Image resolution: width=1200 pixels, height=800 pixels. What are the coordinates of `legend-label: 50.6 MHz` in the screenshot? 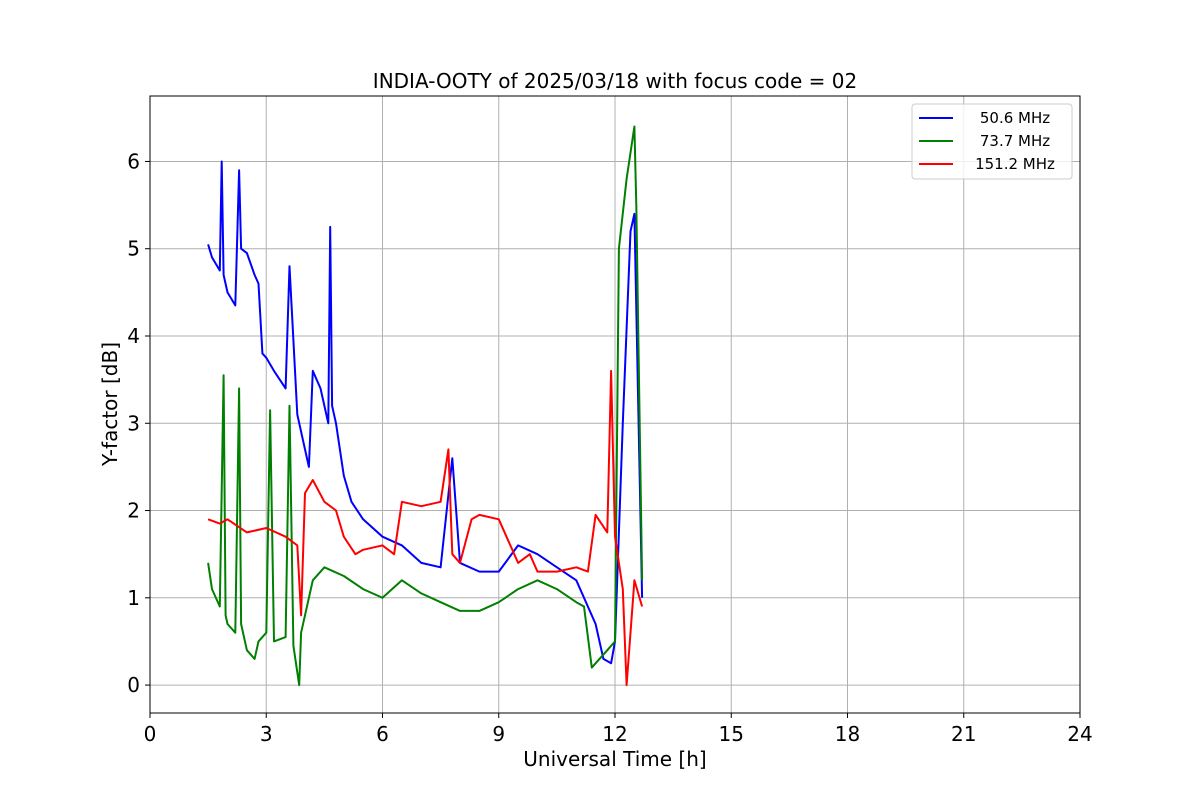 It's located at (1015, 118).